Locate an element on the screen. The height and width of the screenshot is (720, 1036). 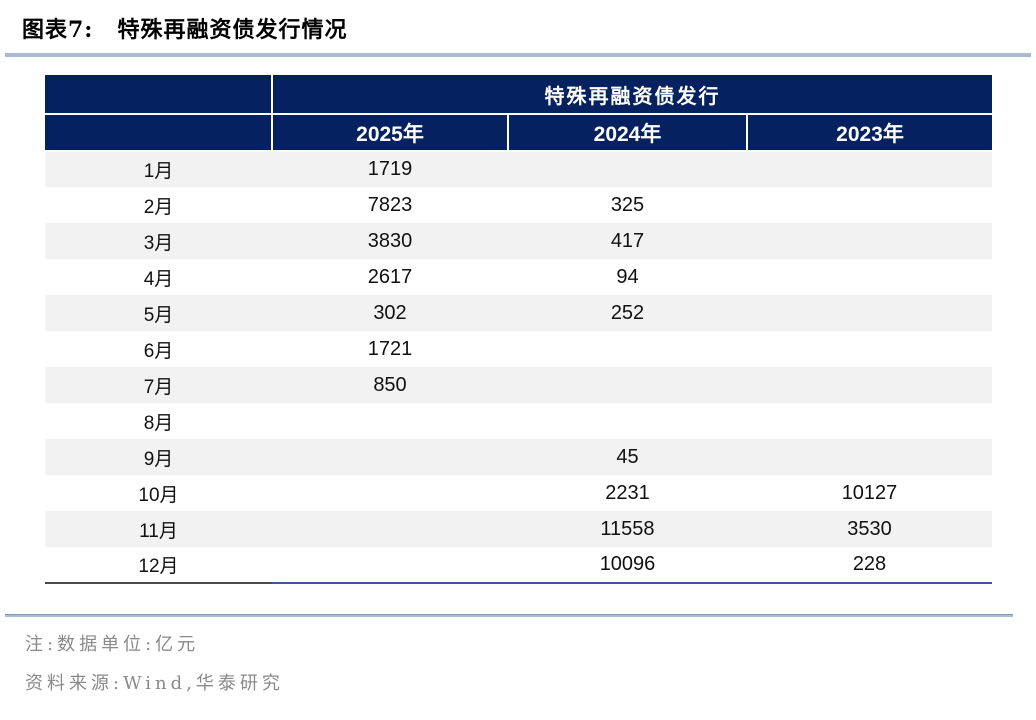
value-2024: 11558 is located at coordinates (627, 528).